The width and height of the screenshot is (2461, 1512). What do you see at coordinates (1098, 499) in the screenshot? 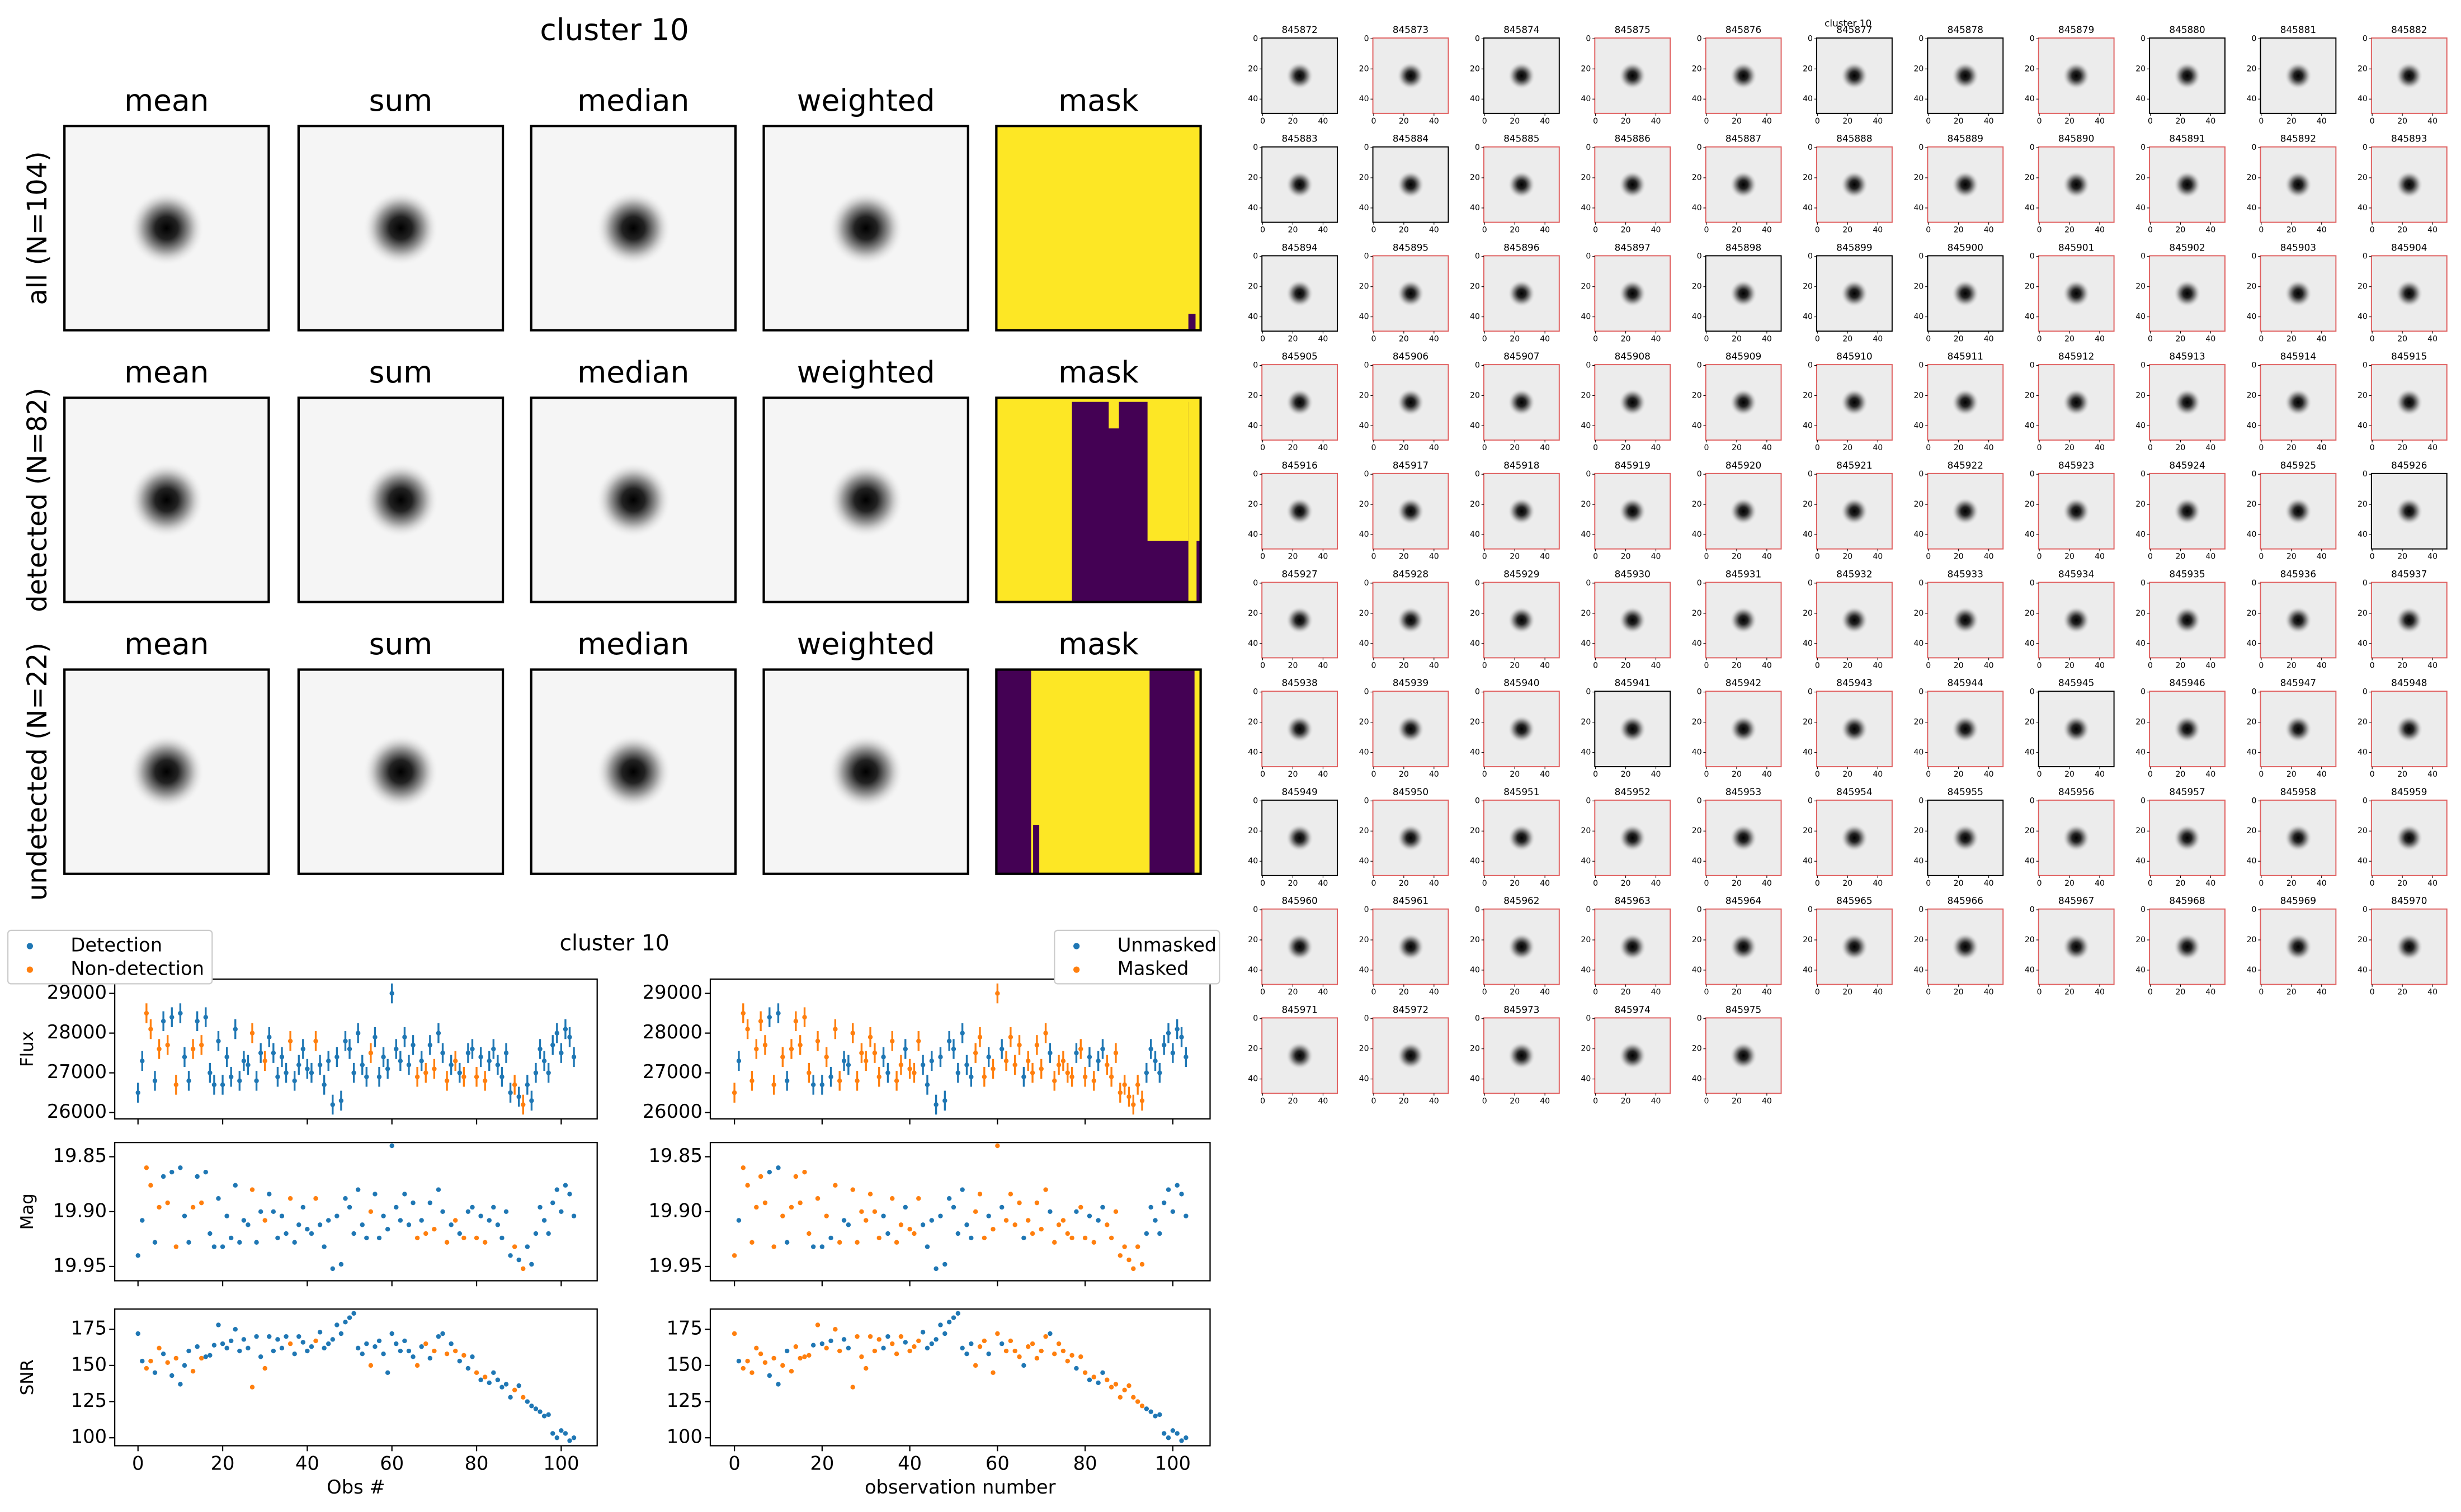
I see `mask-frame` at bounding box center [1098, 499].